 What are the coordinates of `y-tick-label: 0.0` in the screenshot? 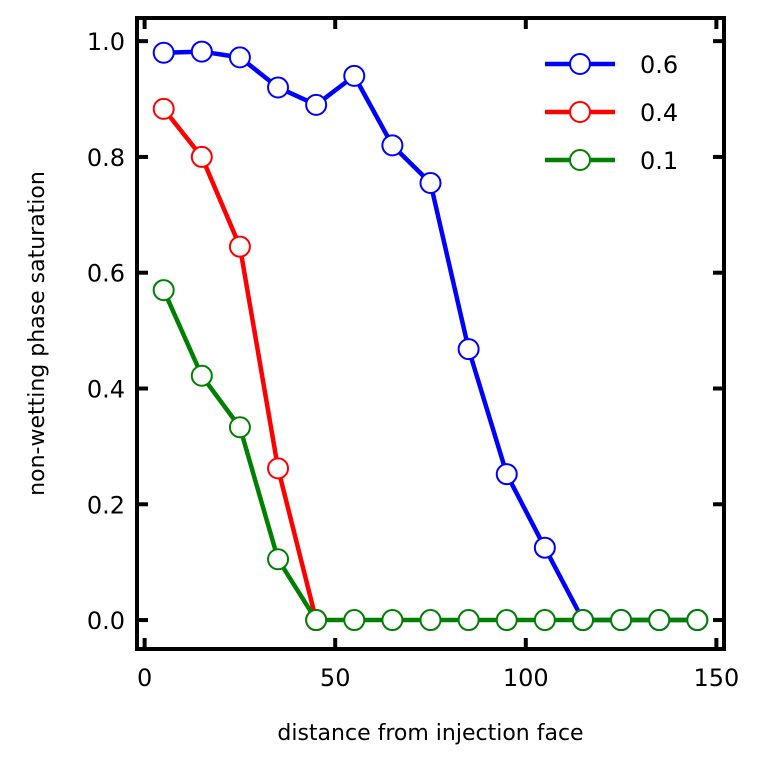 It's located at (106, 621).